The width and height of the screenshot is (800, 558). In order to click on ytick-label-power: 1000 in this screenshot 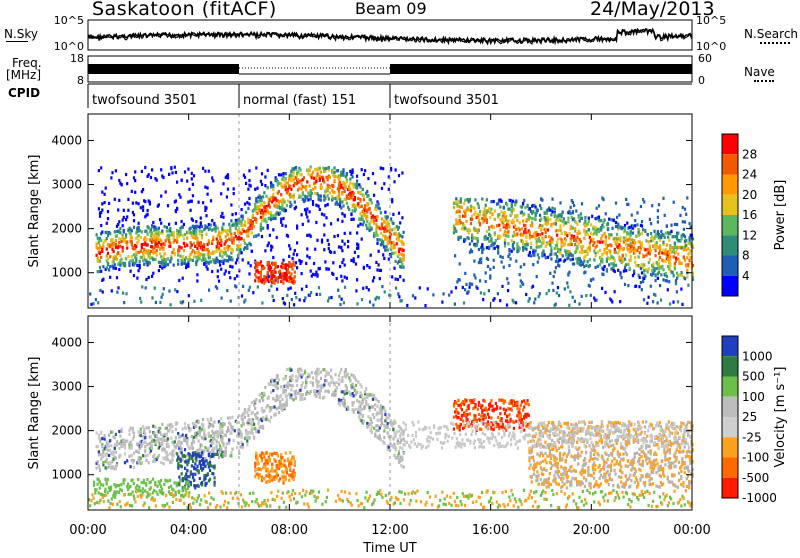, I will do `click(66, 273)`.